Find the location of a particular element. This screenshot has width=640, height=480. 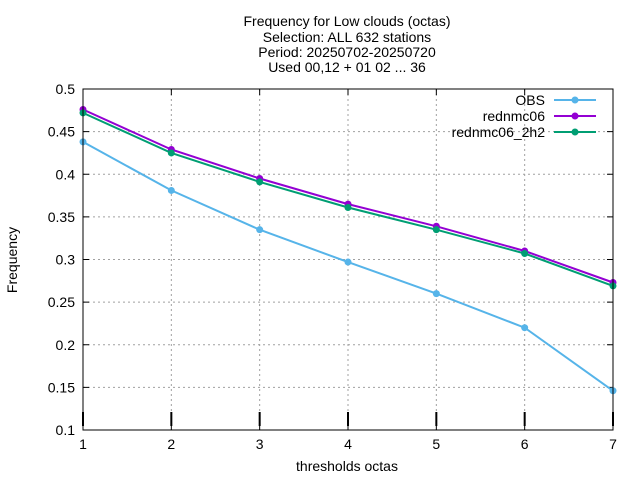

y-tick-label: 0.4 is located at coordinates (66, 174).